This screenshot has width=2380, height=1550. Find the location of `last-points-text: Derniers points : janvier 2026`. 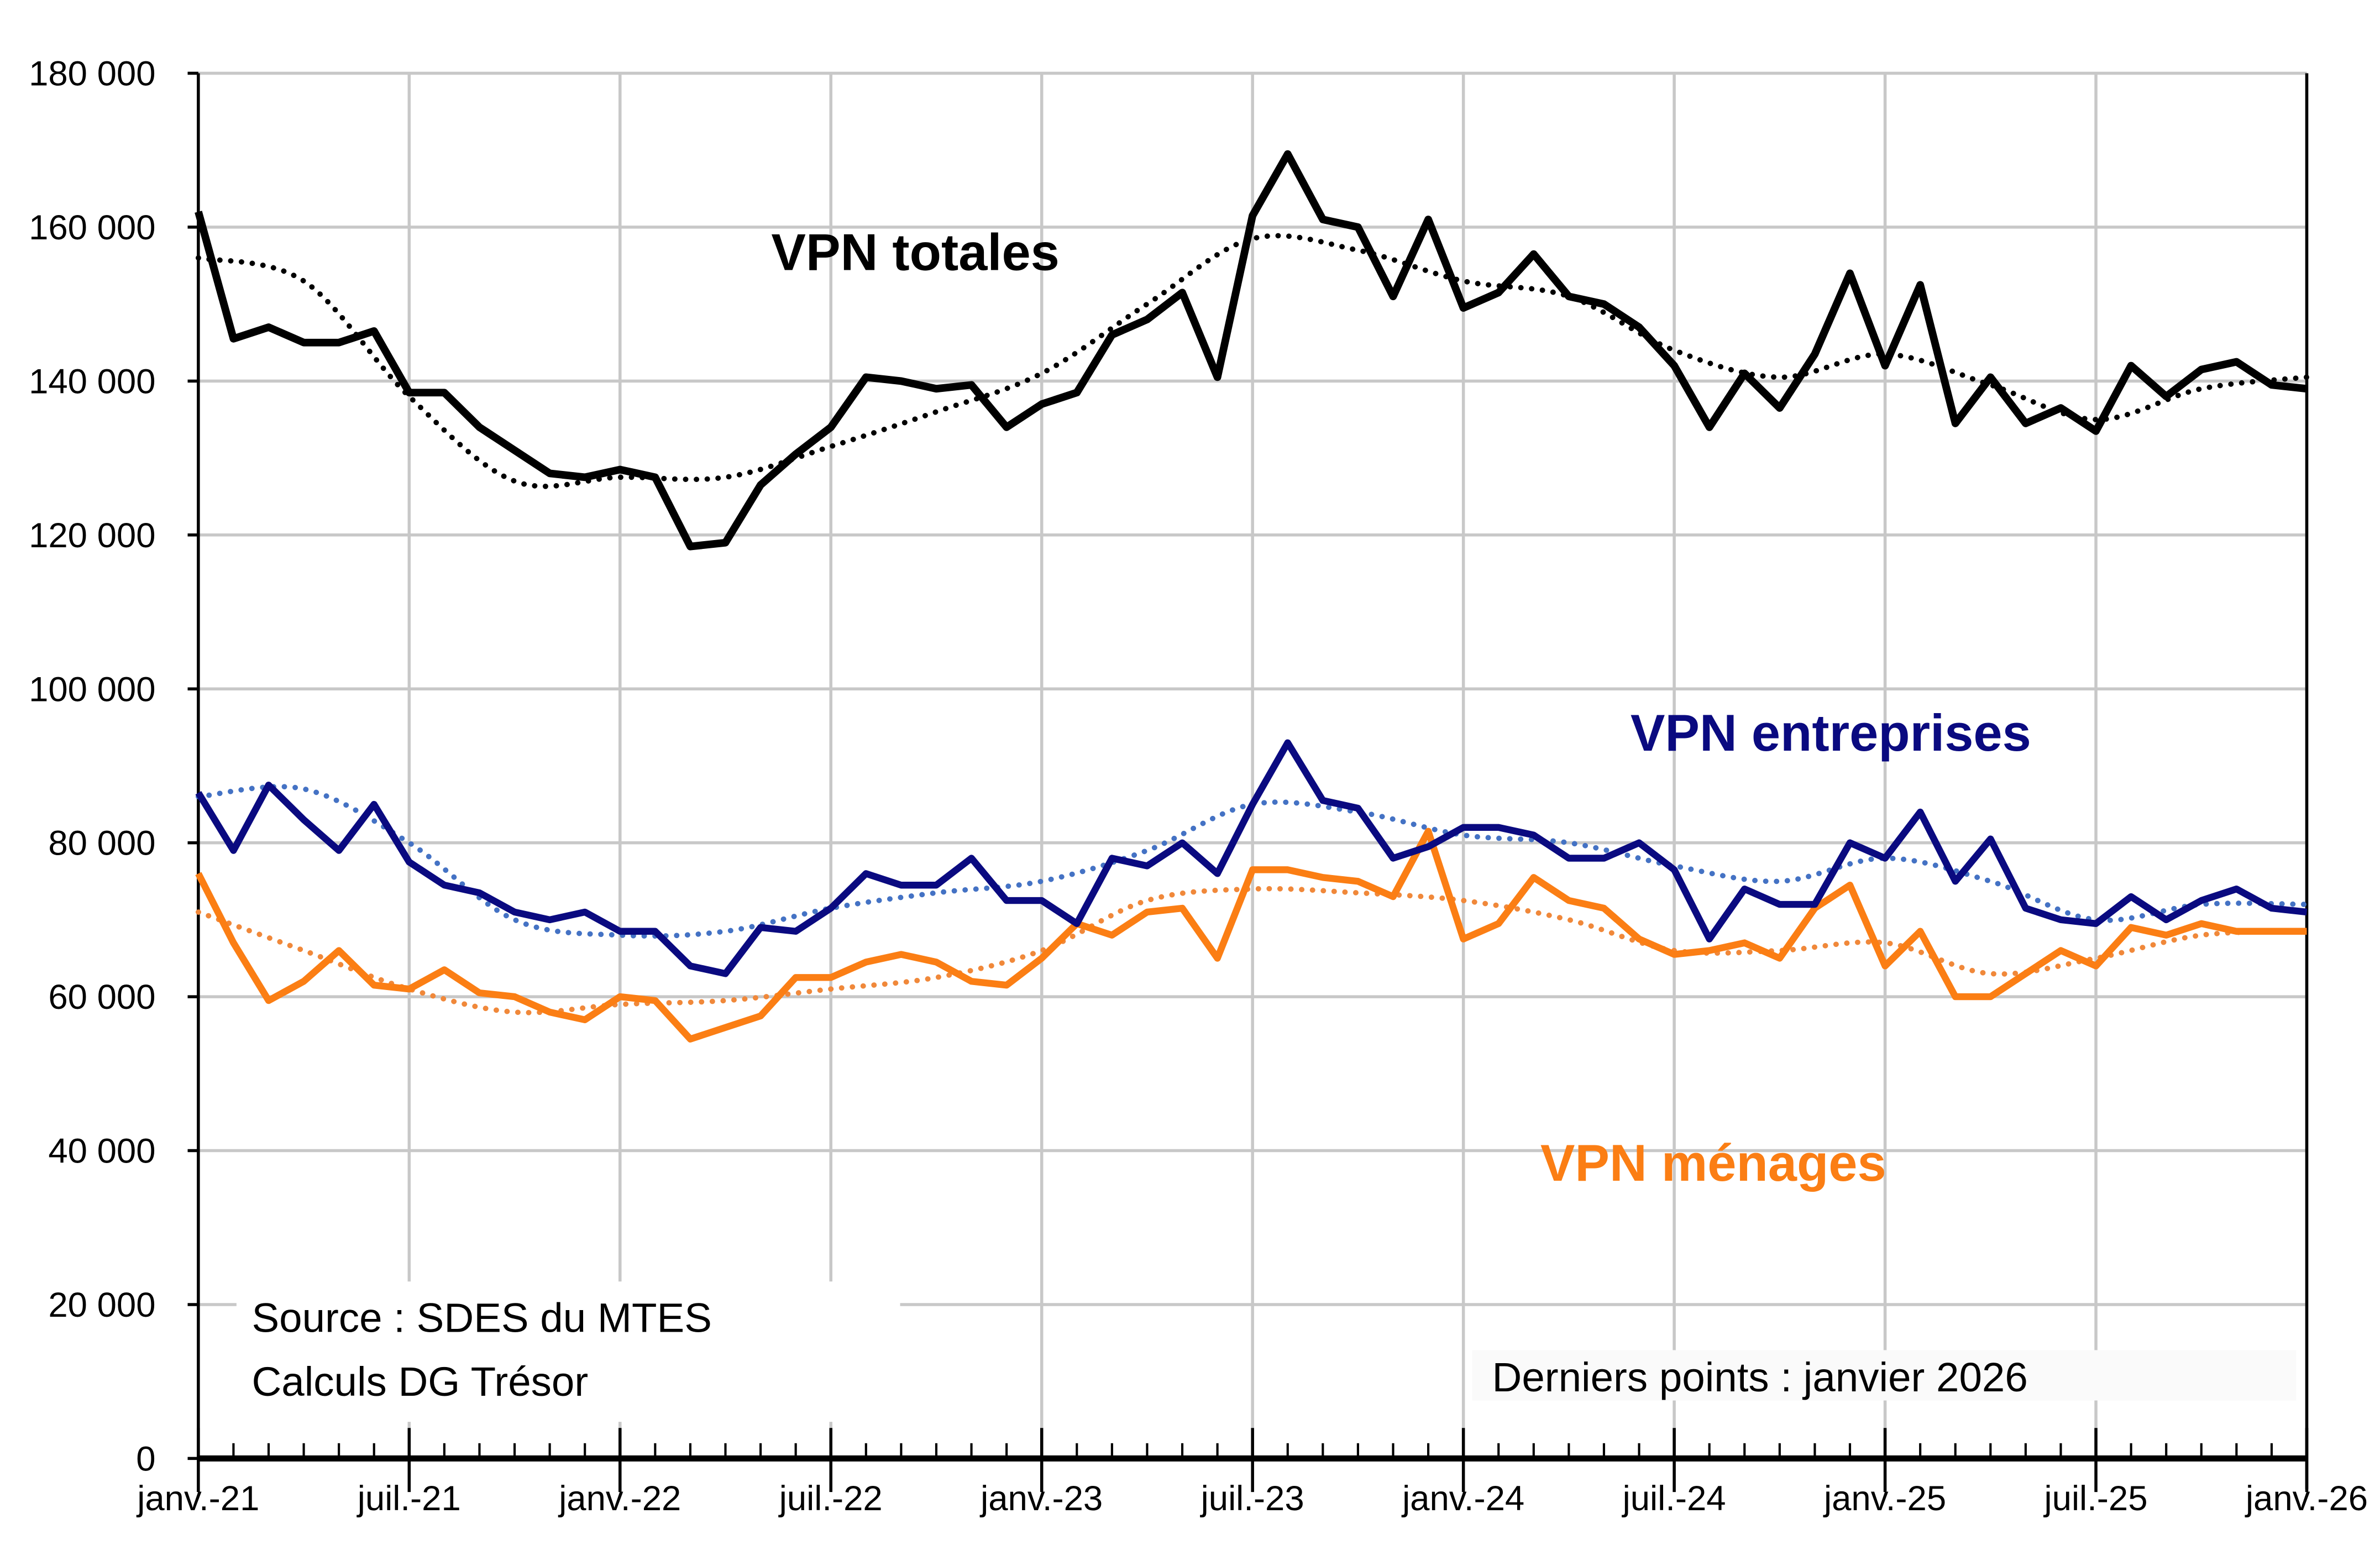

last-points-text: Derniers points : janvier 2026 is located at coordinates (1760, 1377).